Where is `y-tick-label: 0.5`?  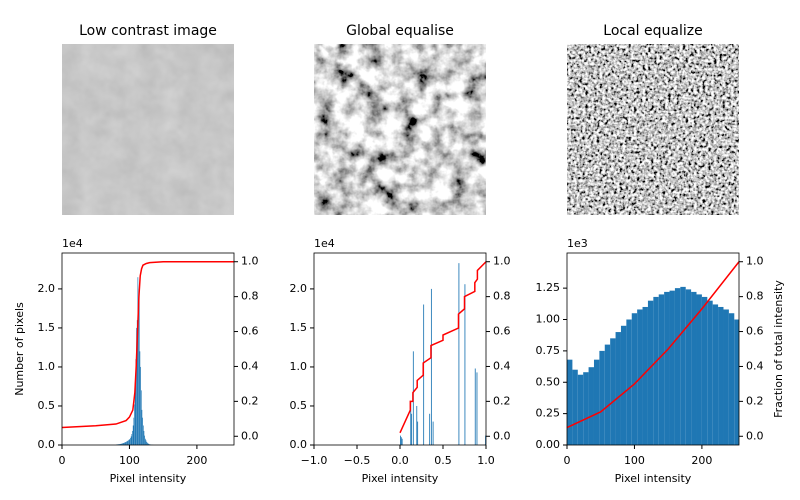
y-tick-label: 0.5 is located at coordinates (47, 405).